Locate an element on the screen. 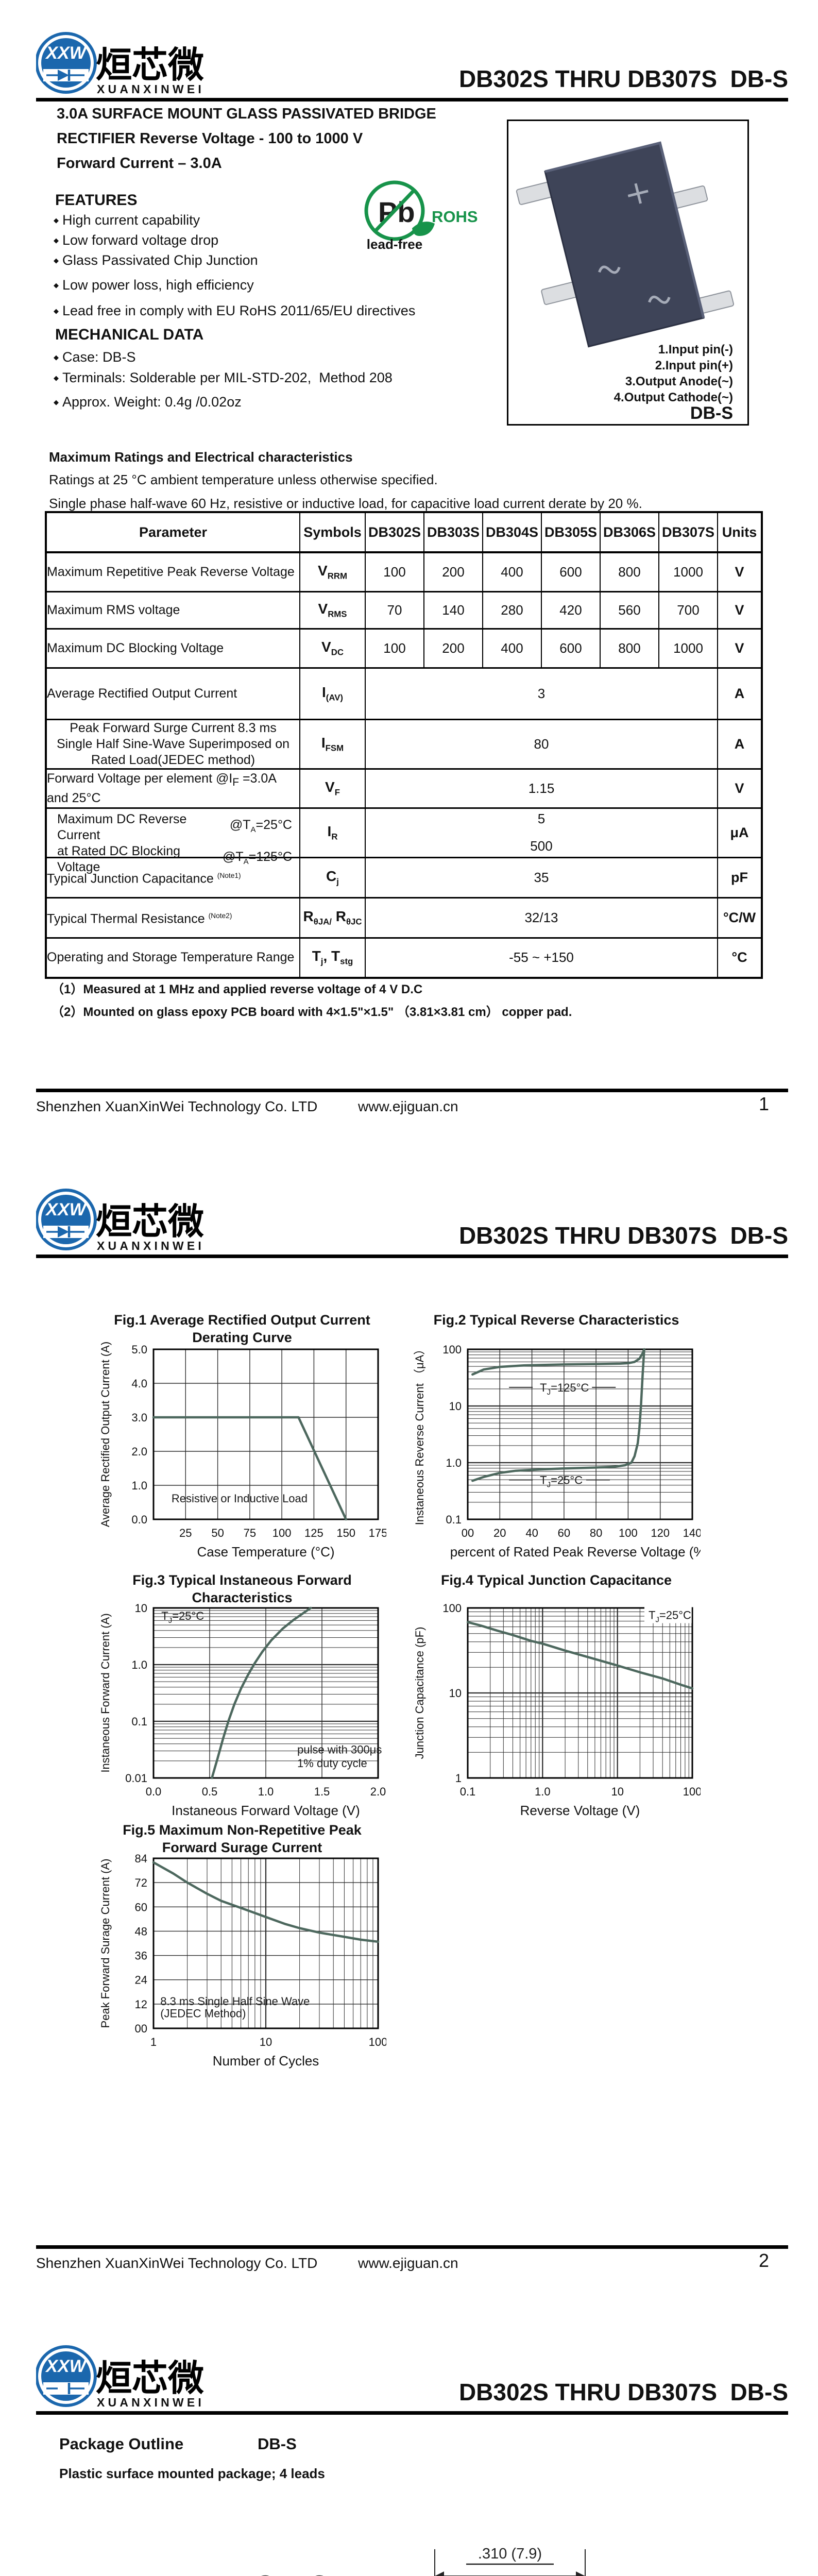  x-tick-label: 1 is located at coordinates (153, 2042).